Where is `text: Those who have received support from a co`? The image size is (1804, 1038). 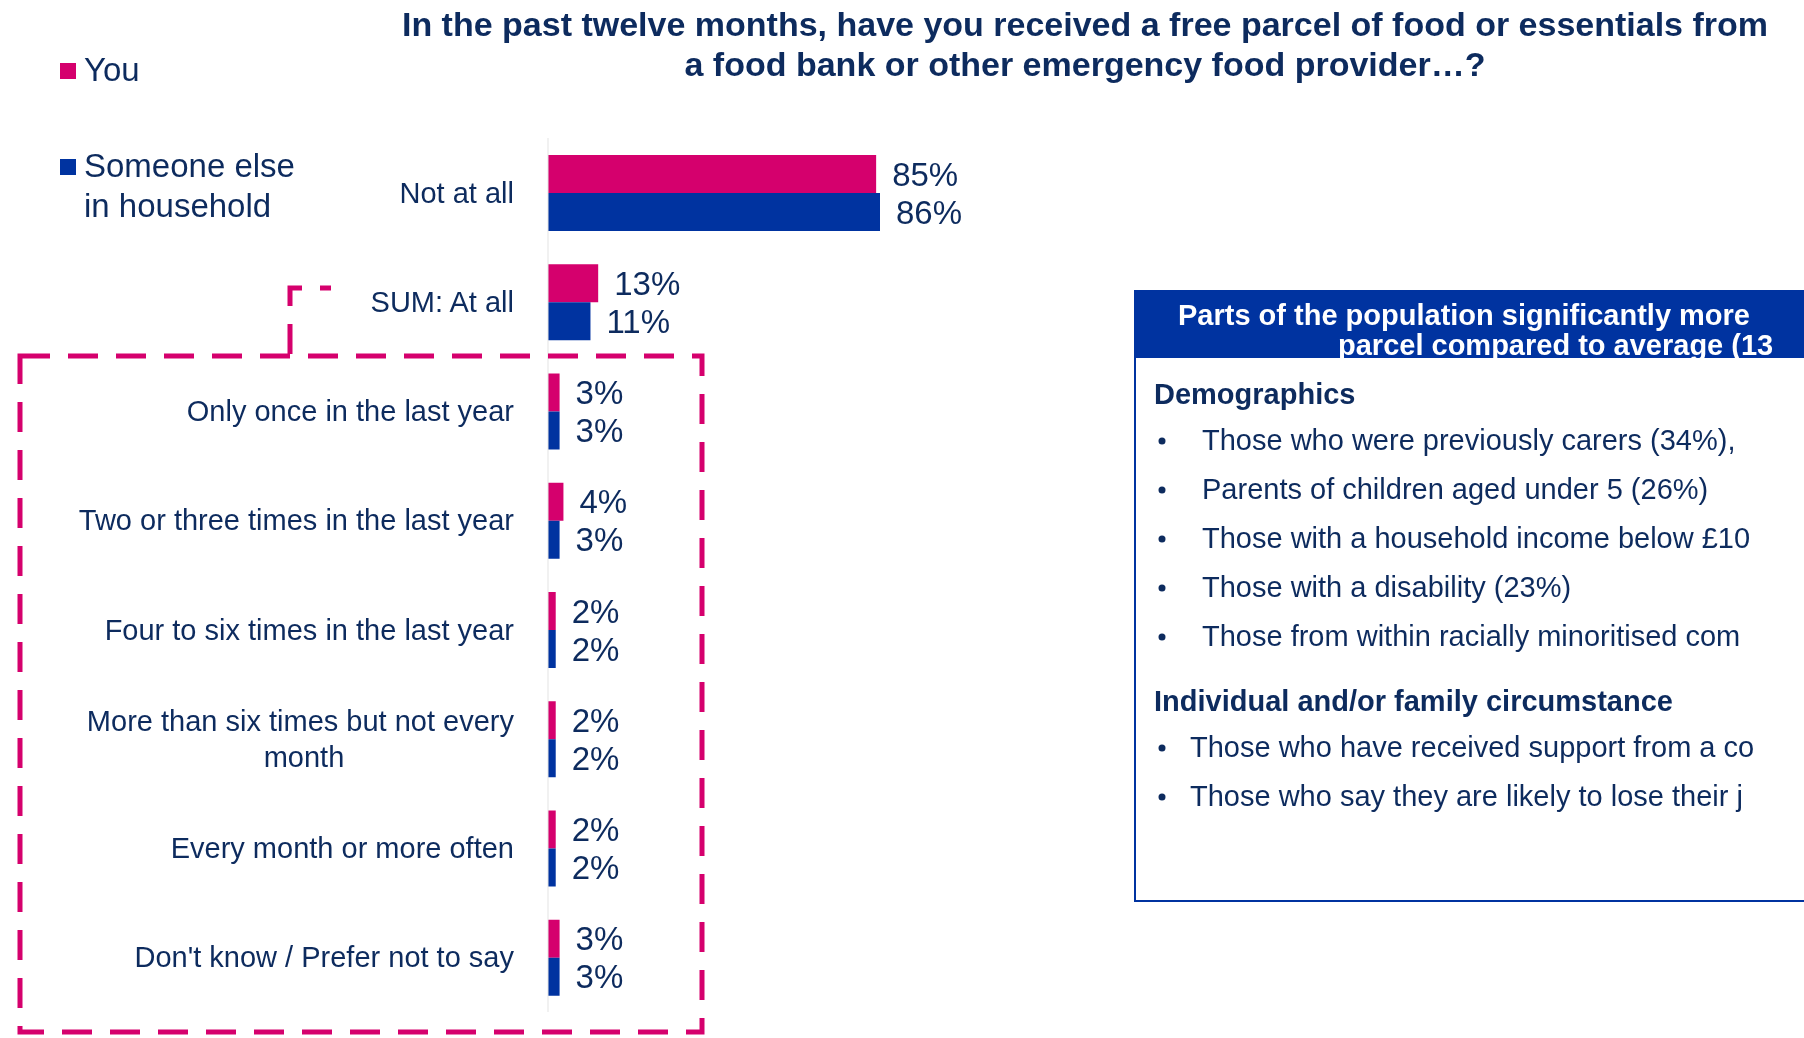
text: Those who have received support from a co is located at coordinates (1472, 747).